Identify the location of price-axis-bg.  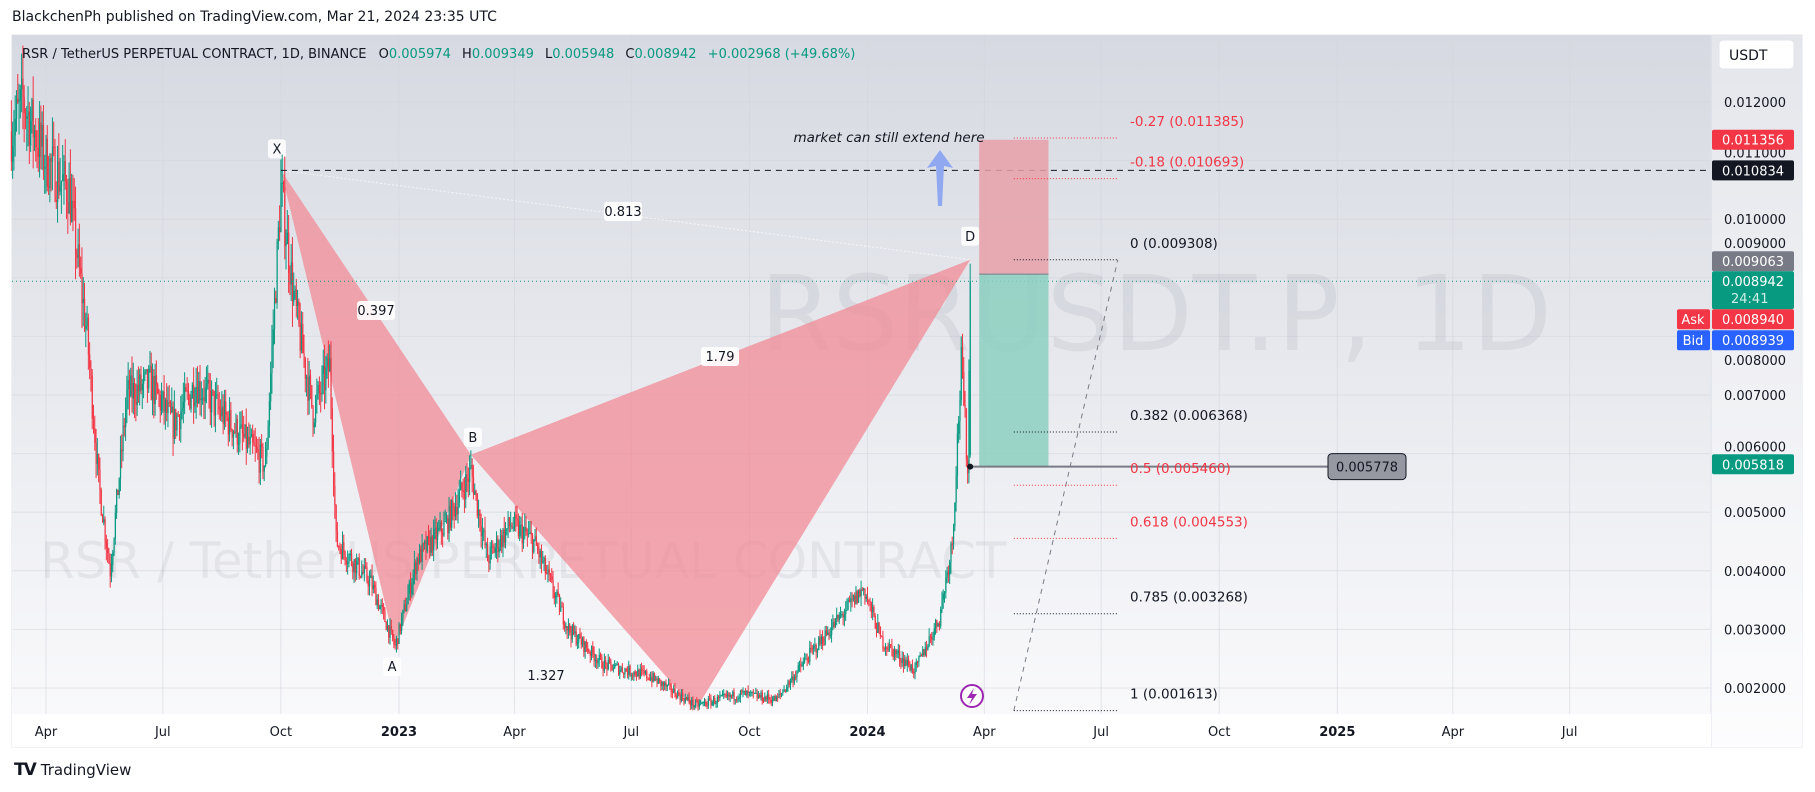
(1757, 391).